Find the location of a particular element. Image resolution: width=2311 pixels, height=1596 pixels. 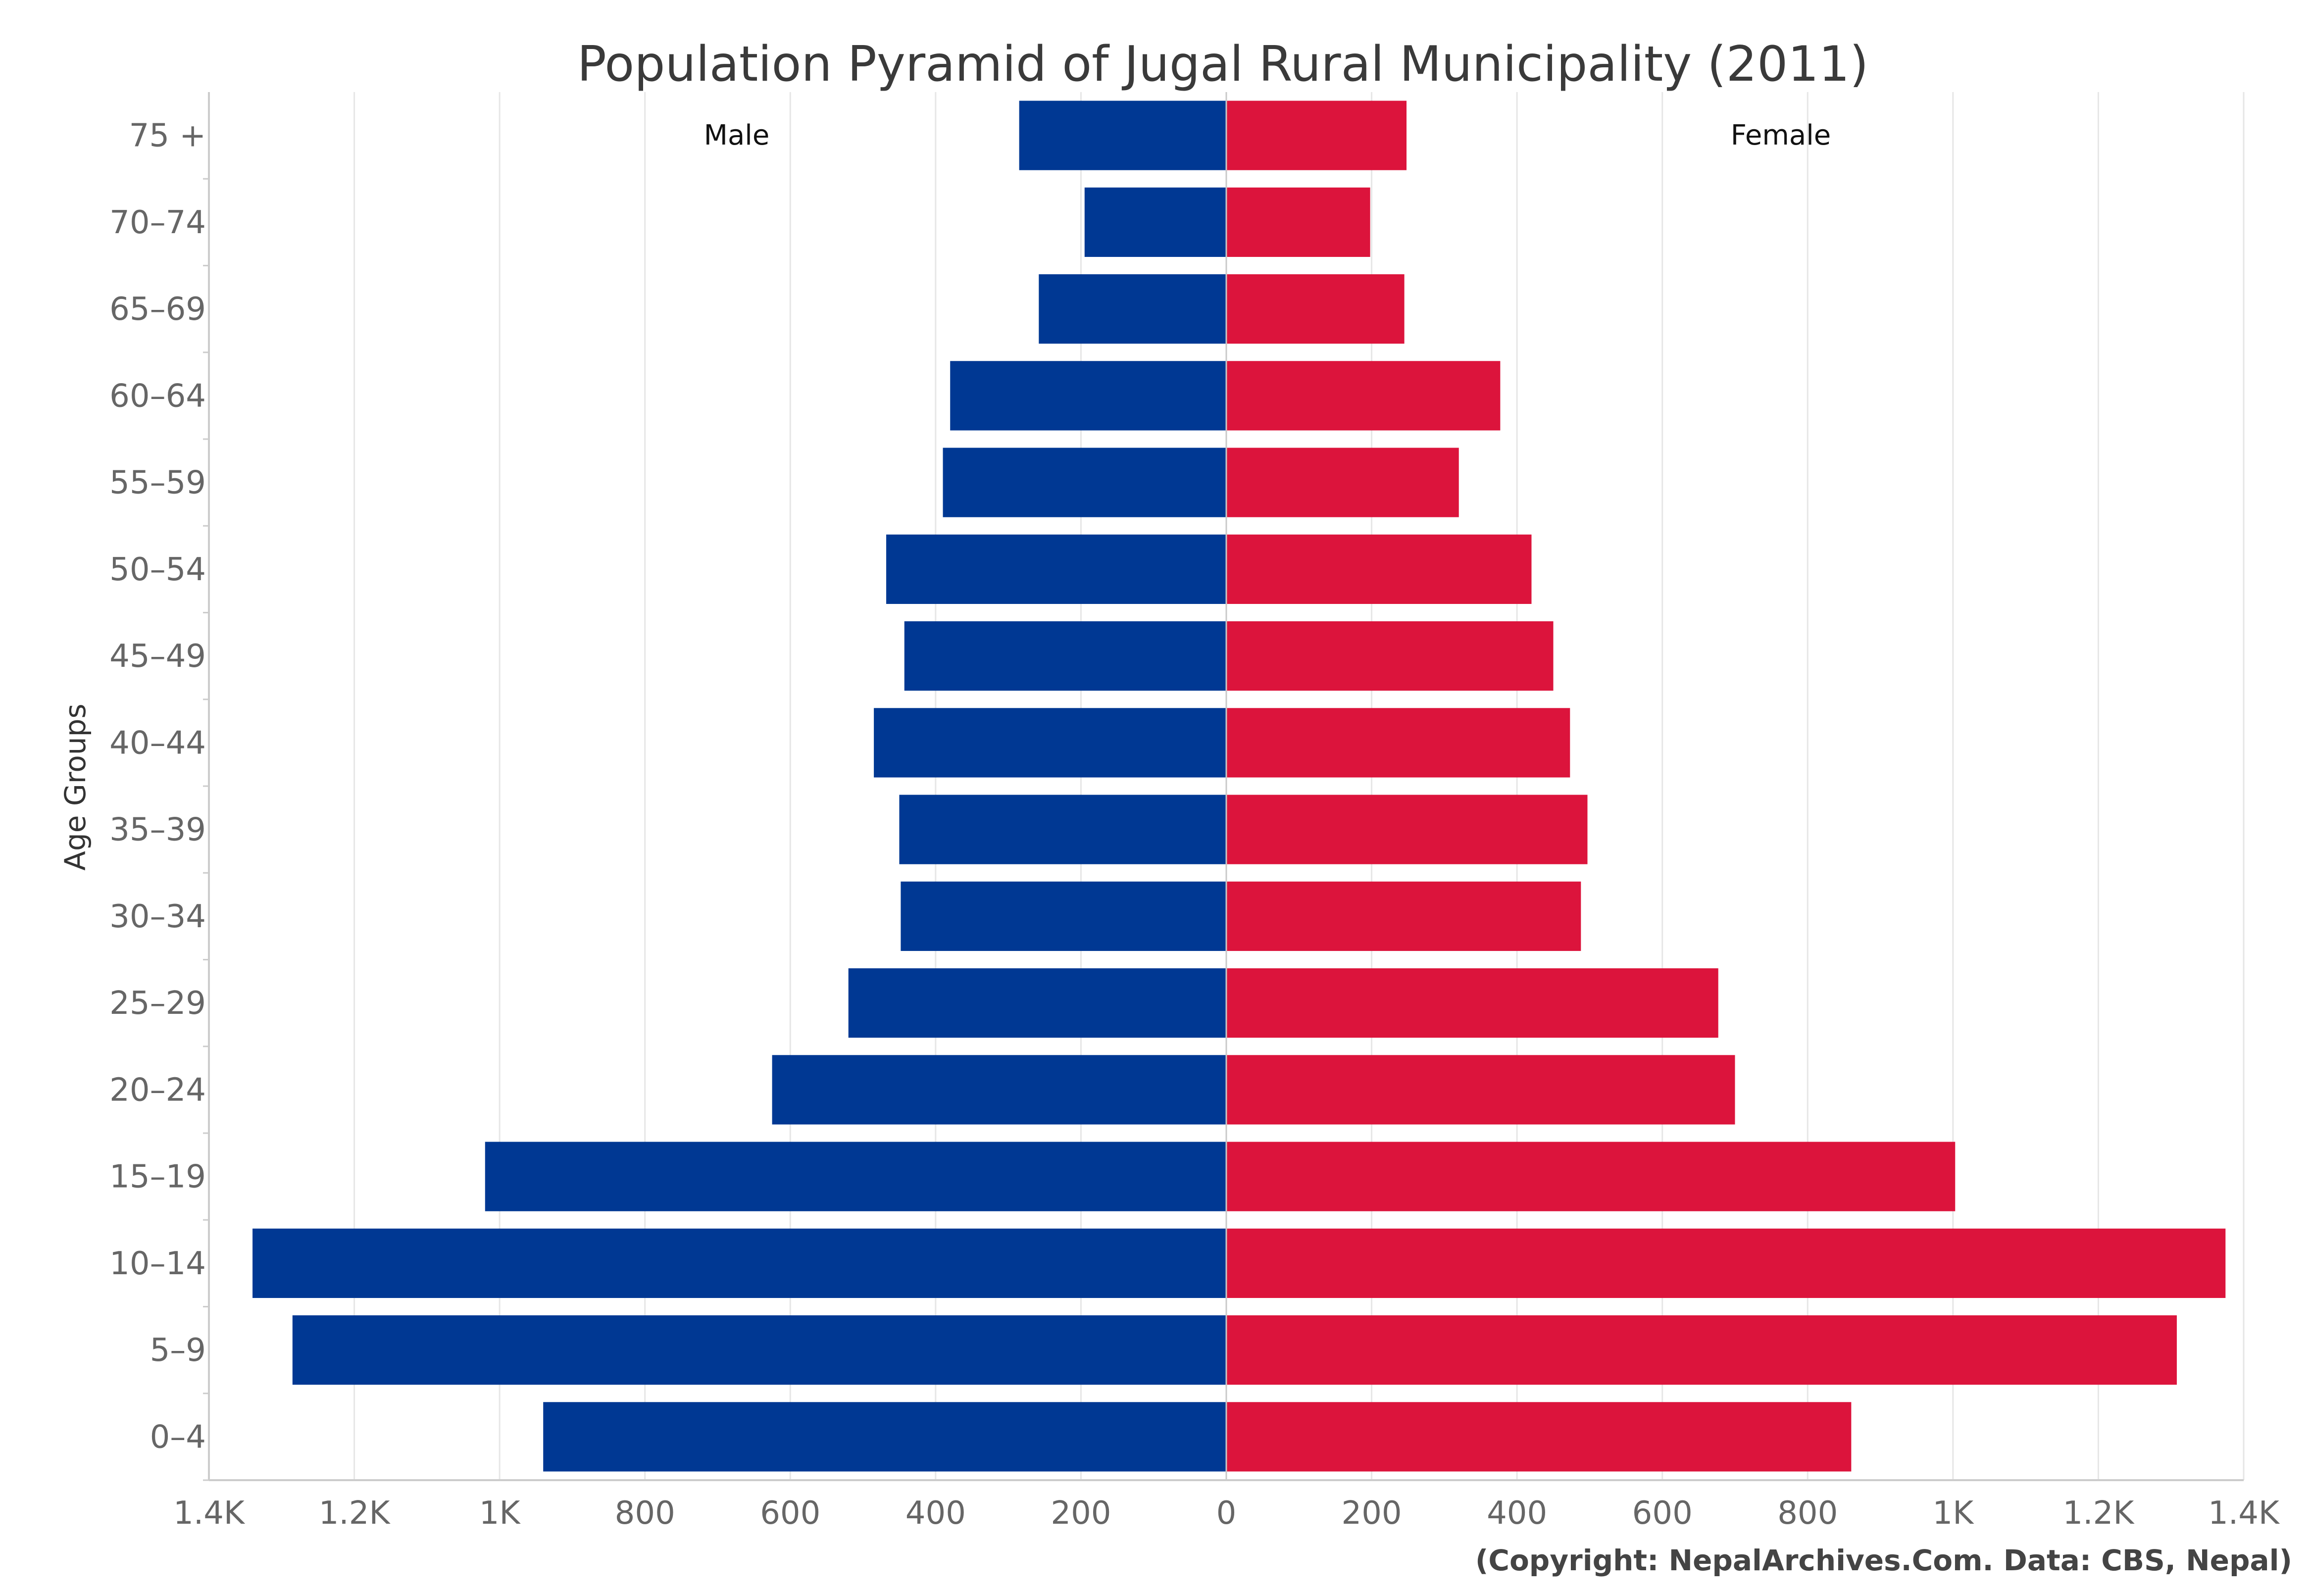

bar-female-75 + is located at coordinates (1316, 135).